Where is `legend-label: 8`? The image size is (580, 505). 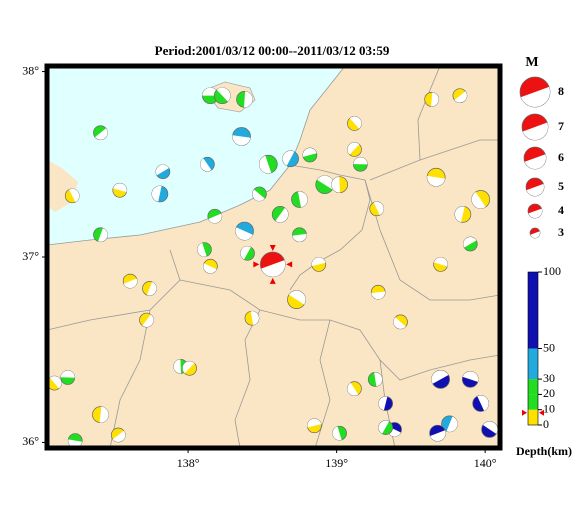 legend-label: 8 is located at coordinates (561, 91).